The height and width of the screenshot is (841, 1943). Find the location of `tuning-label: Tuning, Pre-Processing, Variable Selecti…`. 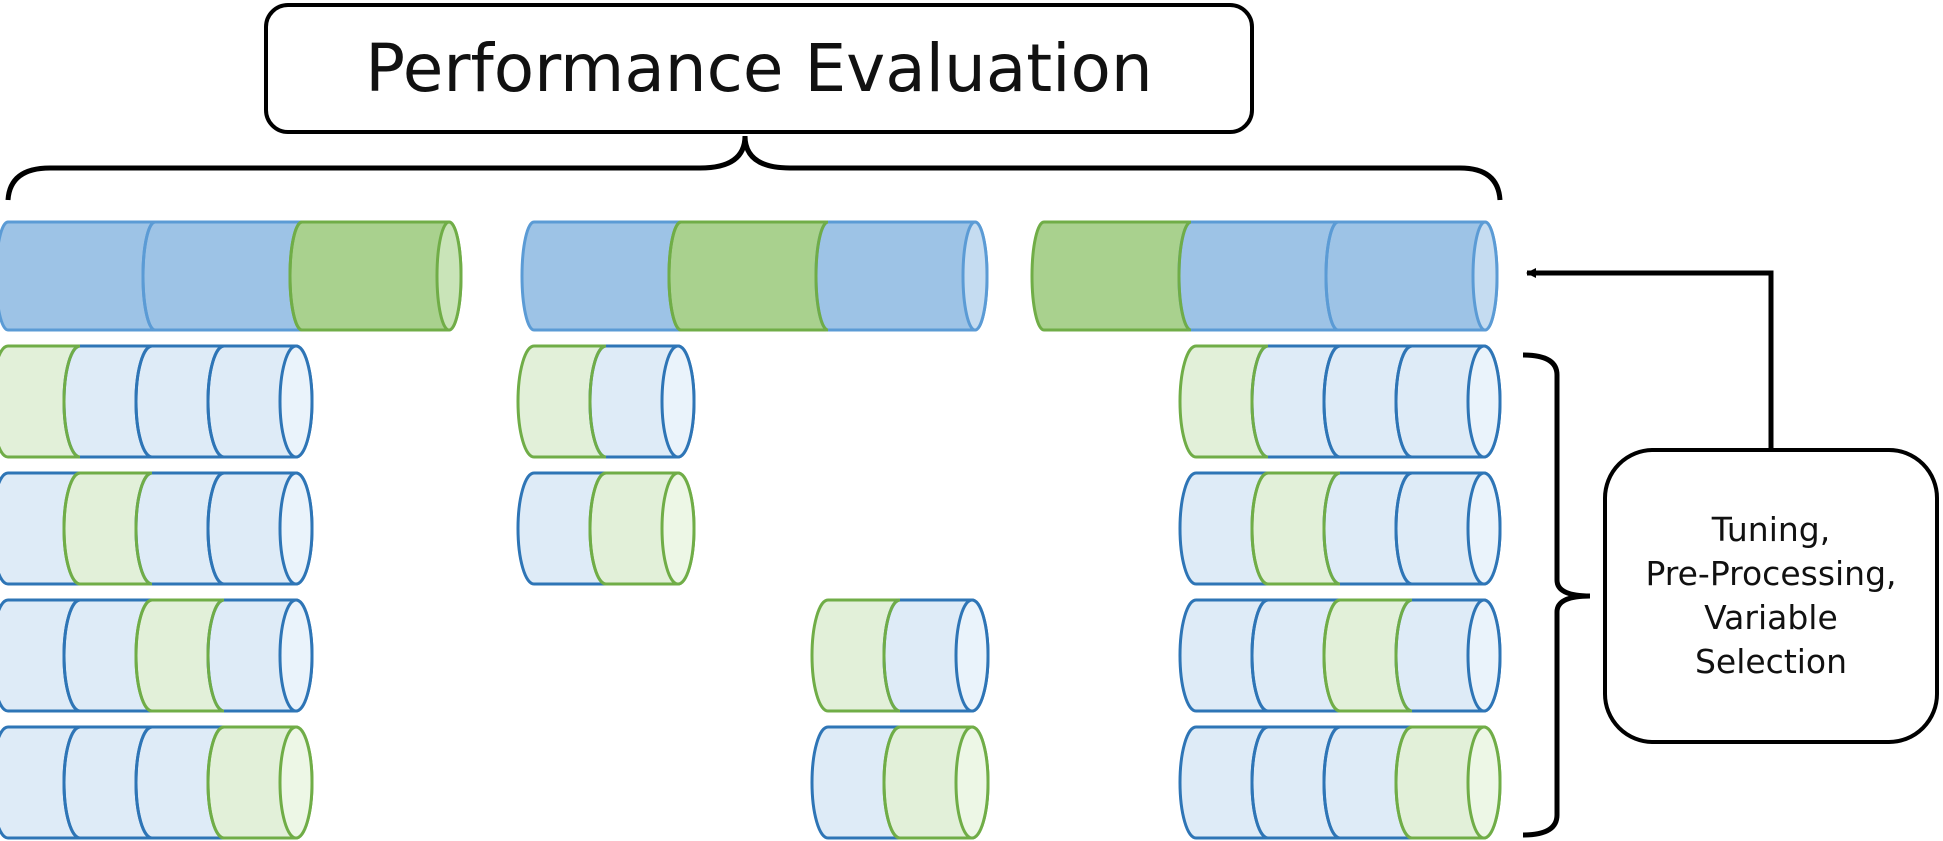

tuning-label: Tuning, Pre-Processing, Variable Selecti… is located at coordinates (1770, 596).